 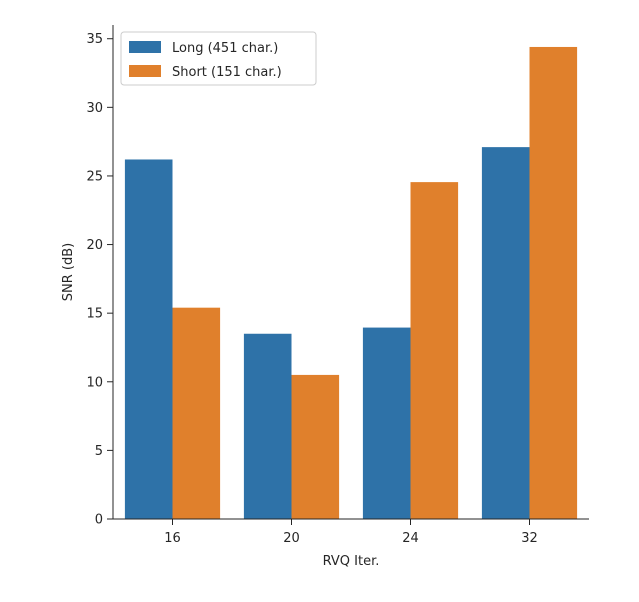 I want to click on y-tick-label: 10, so click(x=94, y=382).